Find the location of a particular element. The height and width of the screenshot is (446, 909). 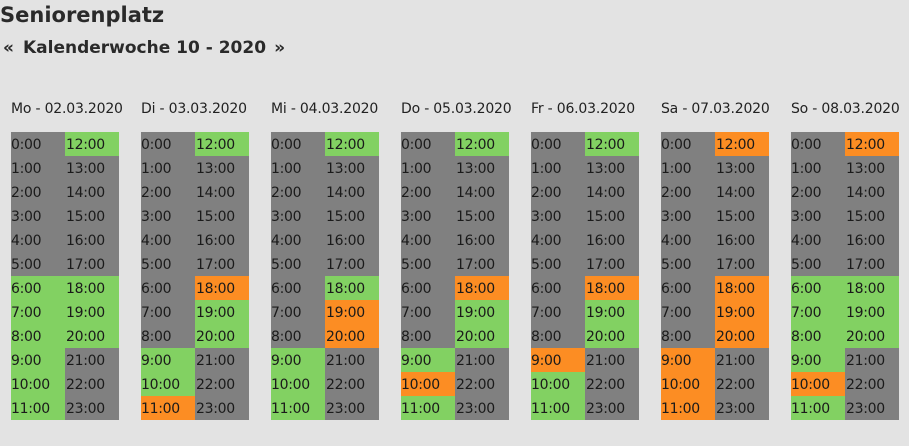

time-slot: 0:00 is located at coordinates (298, 144).